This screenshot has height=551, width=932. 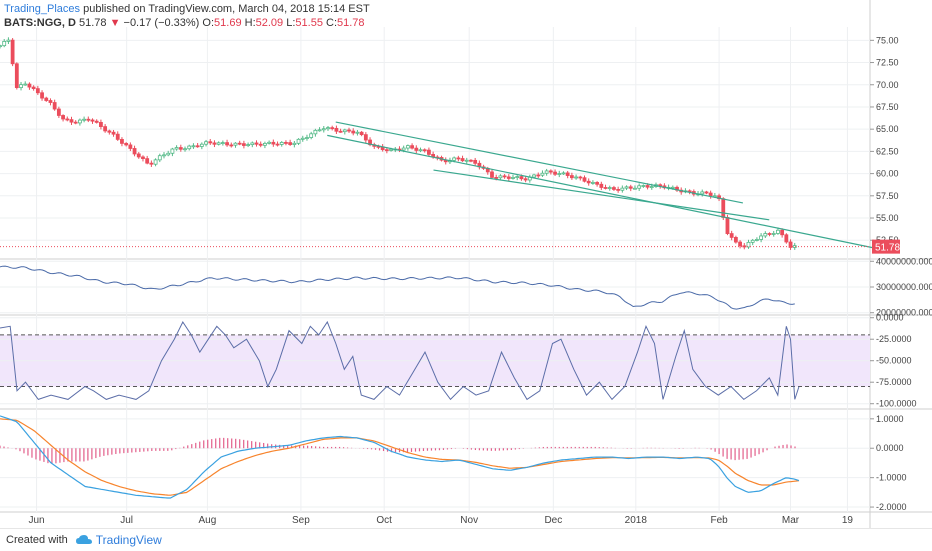 What do you see at coordinates (848, 520) in the screenshot?
I see `x-tick-label: 19` at bounding box center [848, 520].